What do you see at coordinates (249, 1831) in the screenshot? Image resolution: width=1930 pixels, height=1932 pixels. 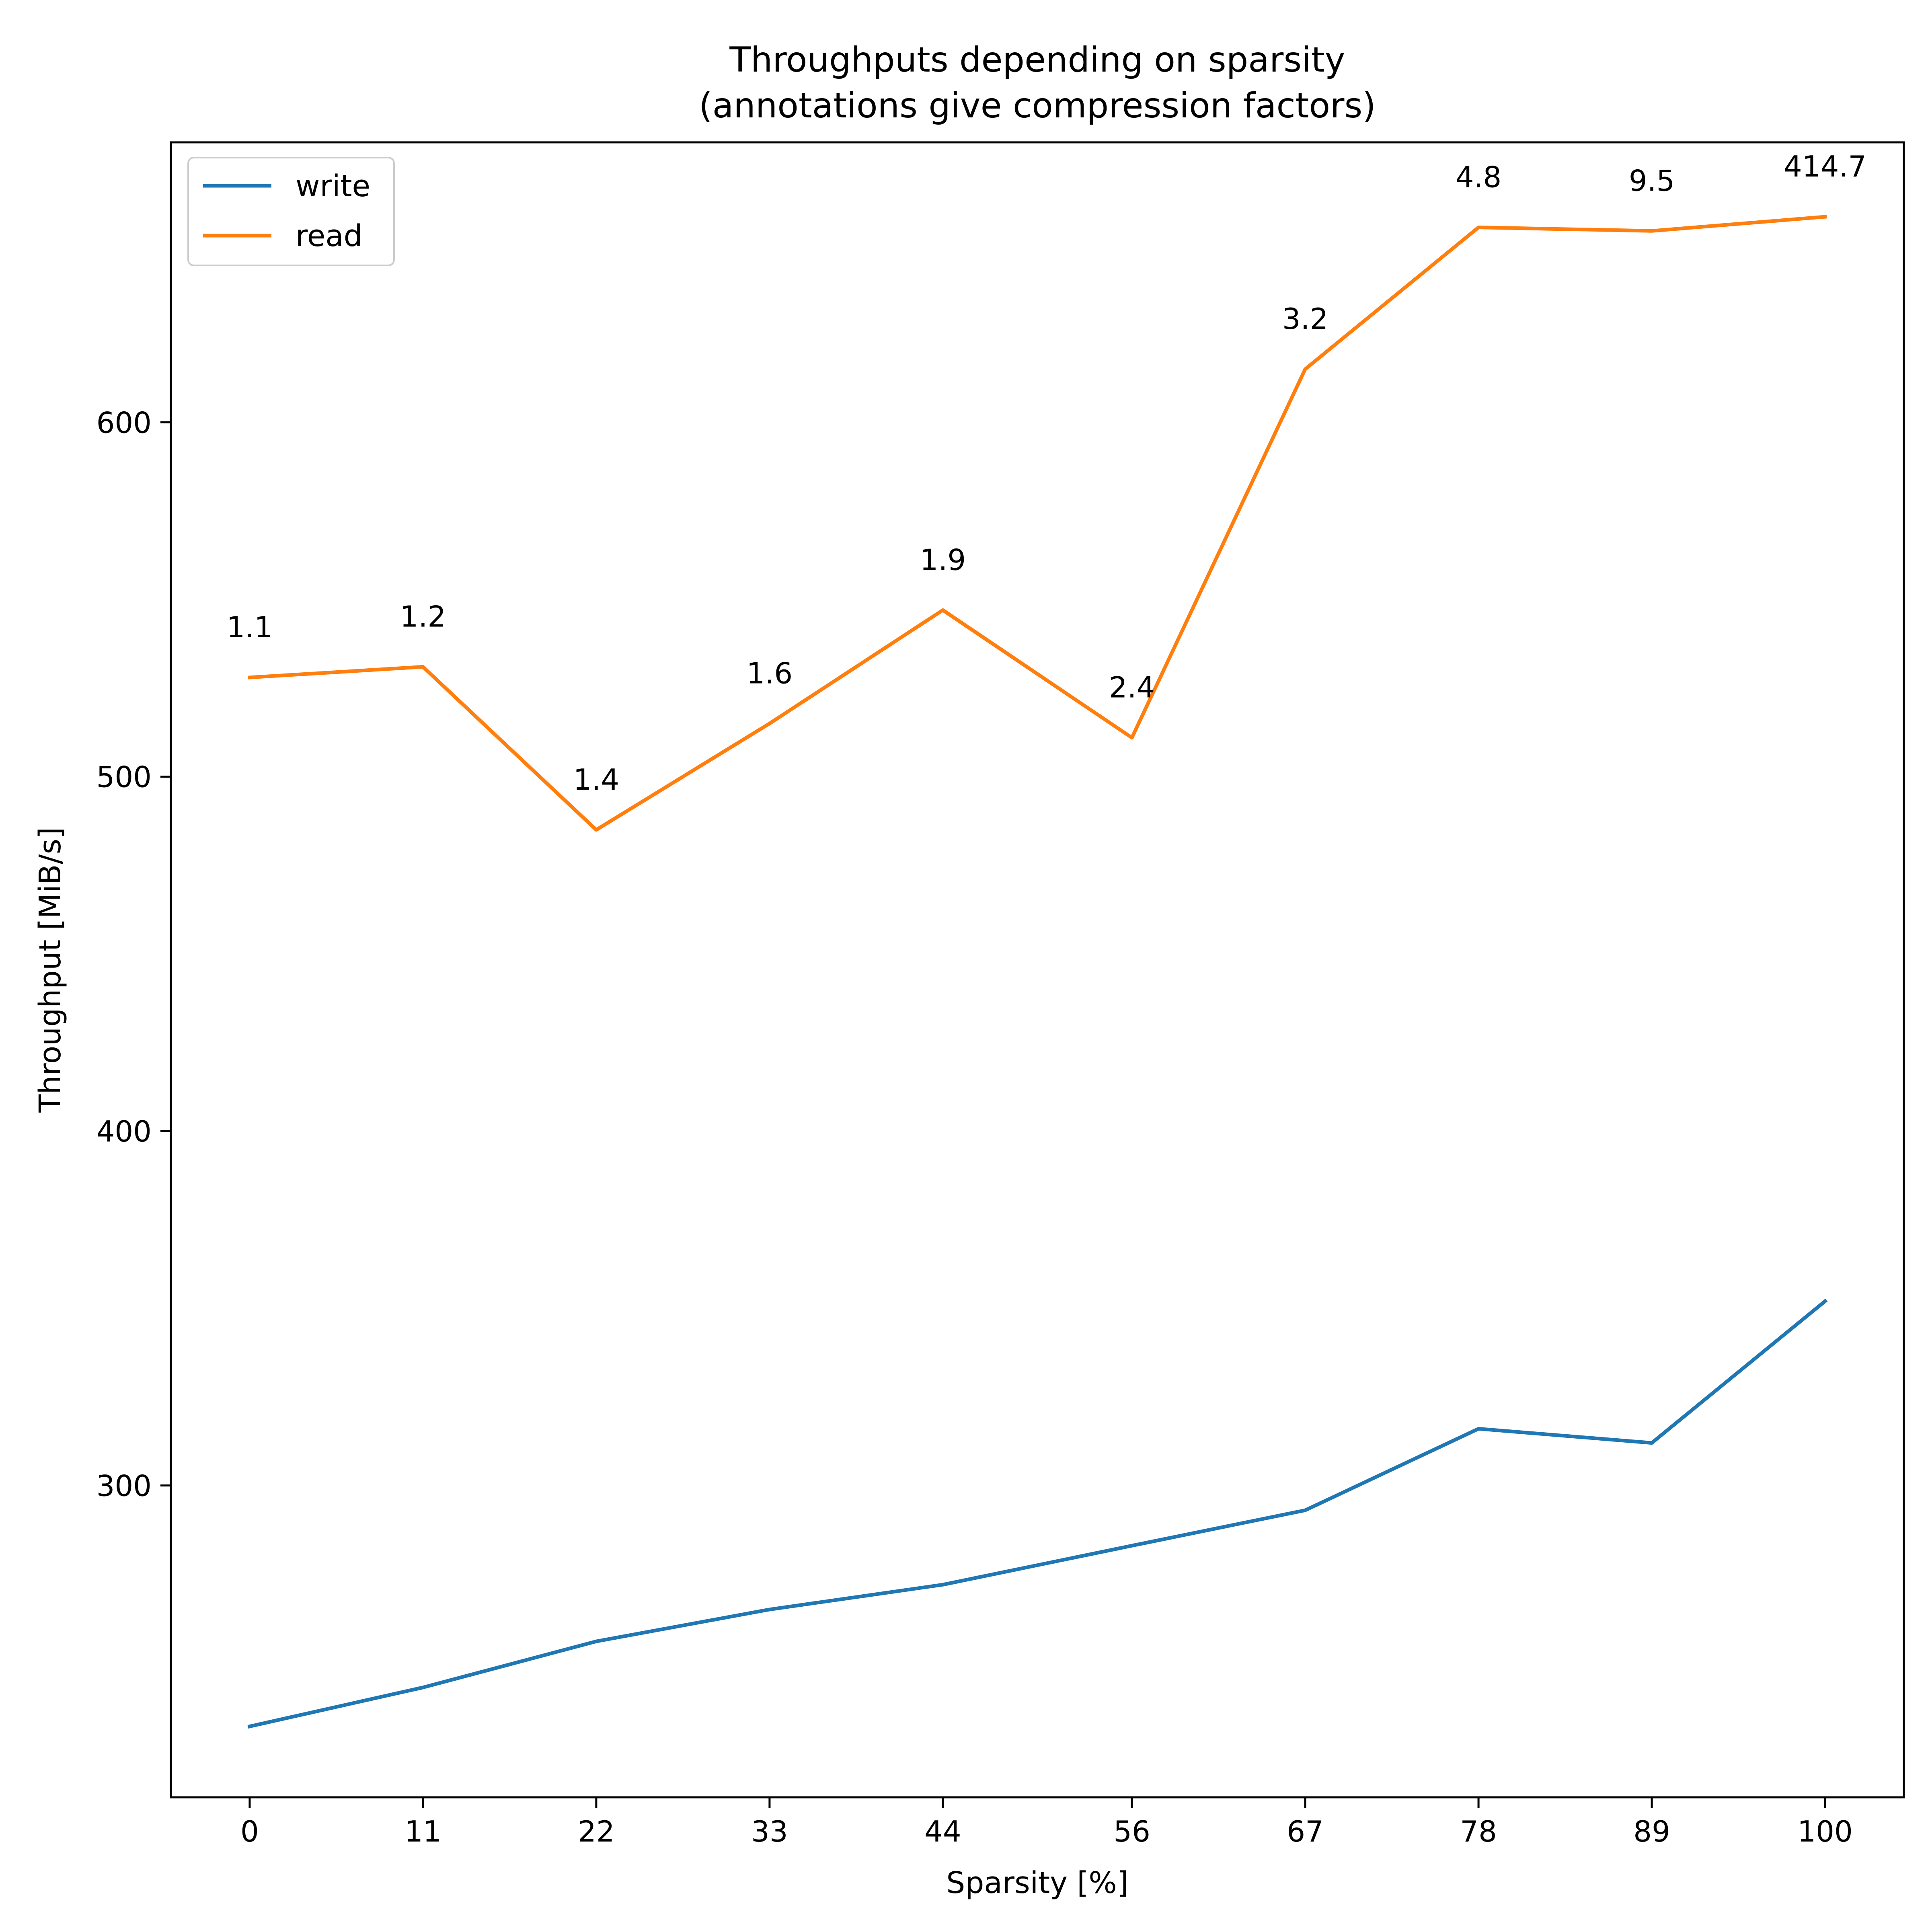 I see `x-tick-label: 0` at bounding box center [249, 1831].